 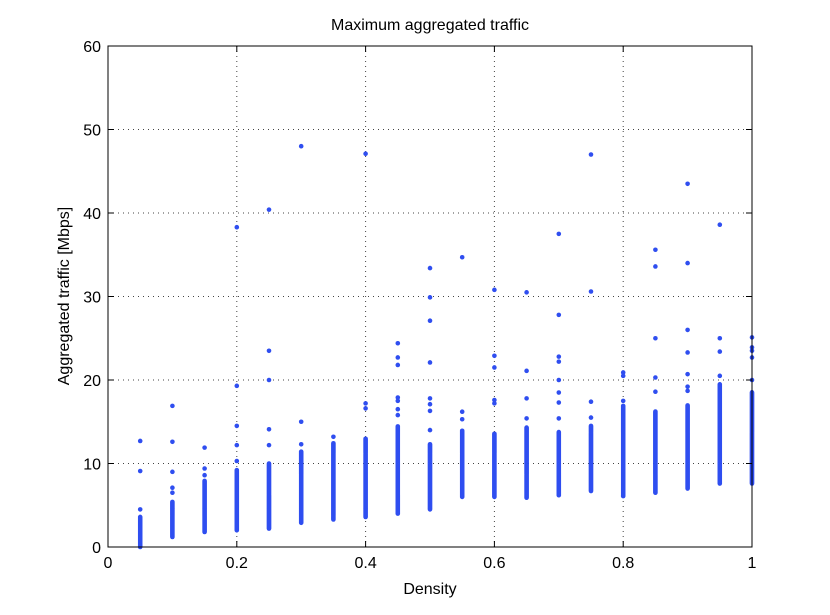 What do you see at coordinates (237, 563) in the screenshot?
I see `x-tick-label: 0.2` at bounding box center [237, 563].